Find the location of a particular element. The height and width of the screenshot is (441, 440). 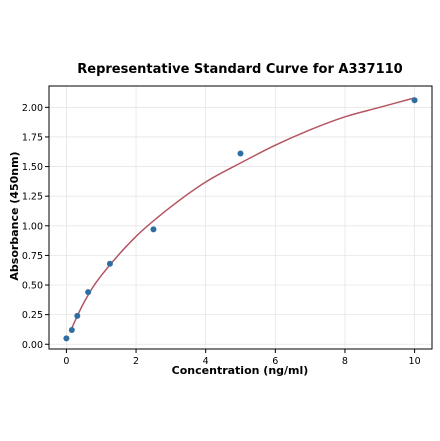

y-tick-label: 0.50 is located at coordinates (32, 286).